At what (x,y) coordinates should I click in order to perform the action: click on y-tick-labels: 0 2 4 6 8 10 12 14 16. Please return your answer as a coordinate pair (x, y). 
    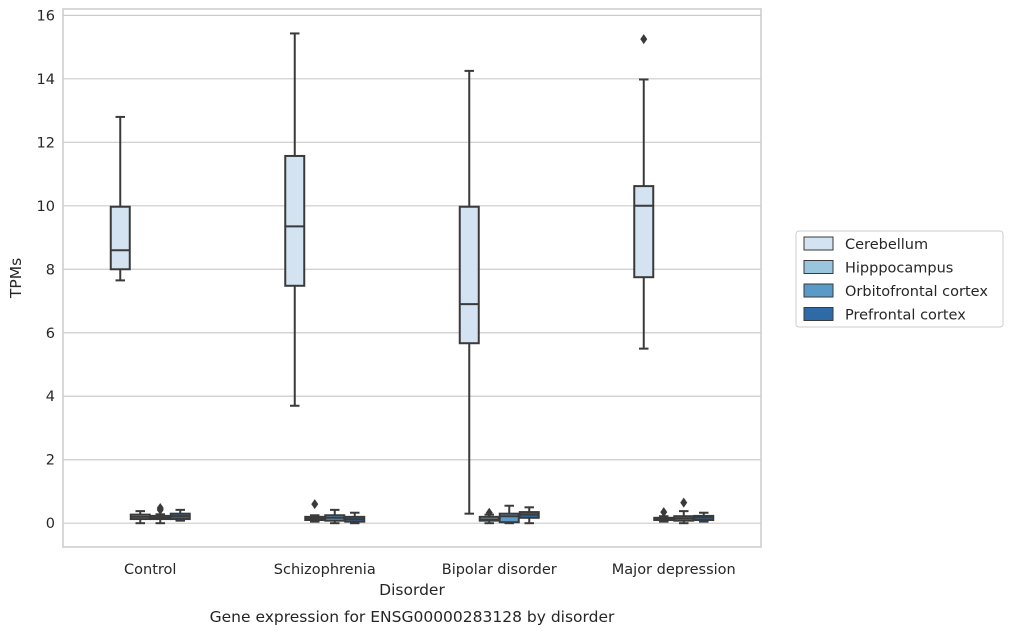
    Looking at the image, I should click on (46, 270).